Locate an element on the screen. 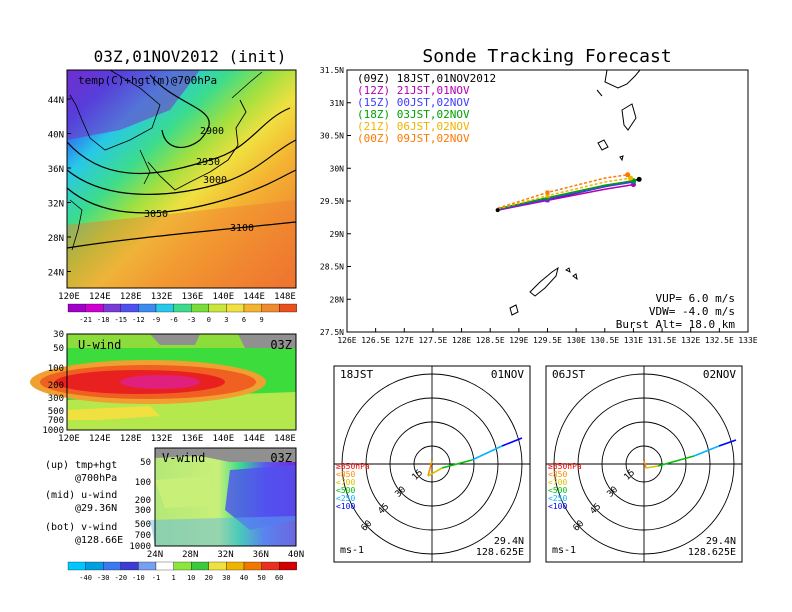 Image resolution: width=792 pixels, height=612 pixels. legend-entry: (21Z) 06JST,02NOV is located at coordinates (413, 126).